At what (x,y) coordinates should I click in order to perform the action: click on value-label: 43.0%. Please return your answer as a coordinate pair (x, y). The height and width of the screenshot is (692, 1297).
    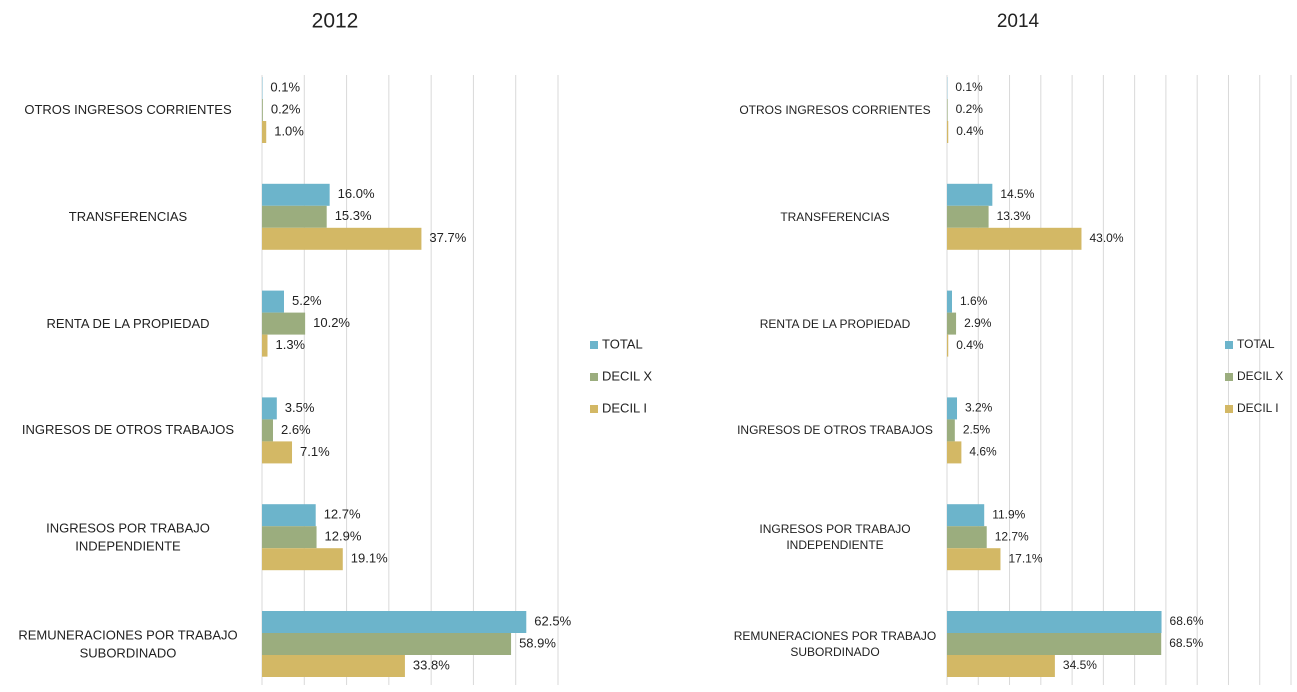
    Looking at the image, I should click on (1106, 238).